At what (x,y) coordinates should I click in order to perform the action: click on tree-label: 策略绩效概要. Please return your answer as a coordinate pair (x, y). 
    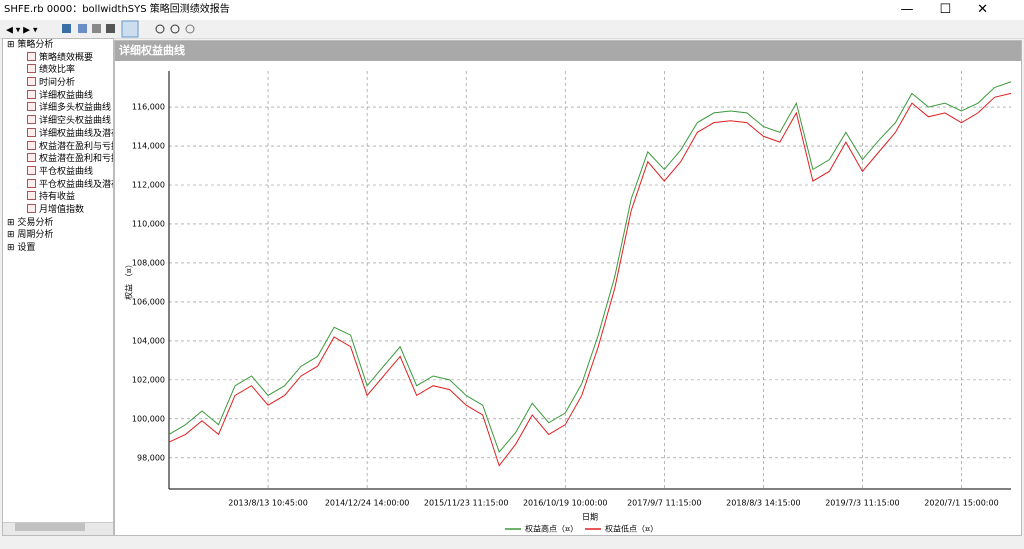
    Looking at the image, I should click on (66, 57).